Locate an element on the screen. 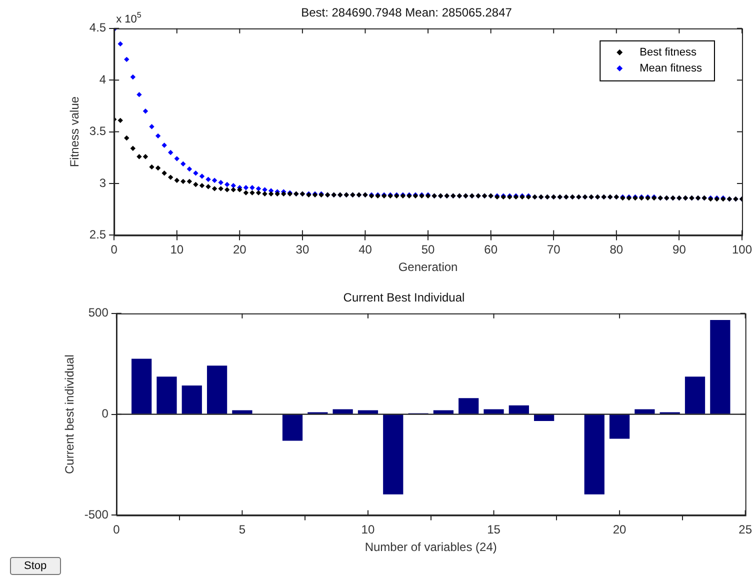 The width and height of the screenshot is (755, 577). y-tick-label: 4.5 is located at coordinates (97, 27).